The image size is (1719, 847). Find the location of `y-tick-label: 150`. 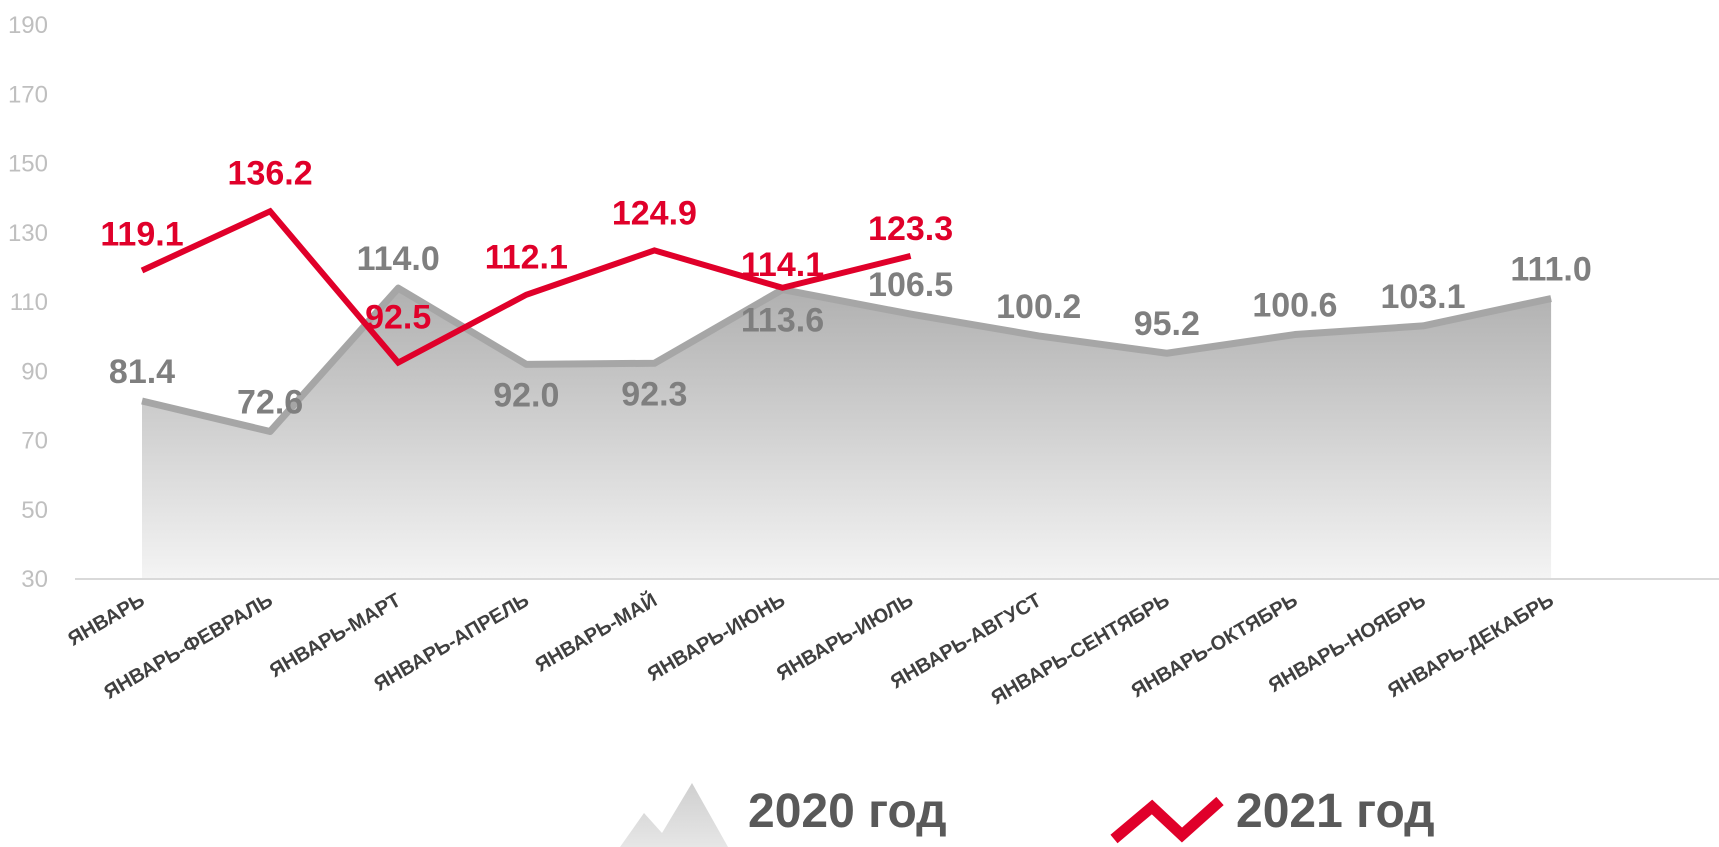

y-tick-label: 150 is located at coordinates (28, 164).